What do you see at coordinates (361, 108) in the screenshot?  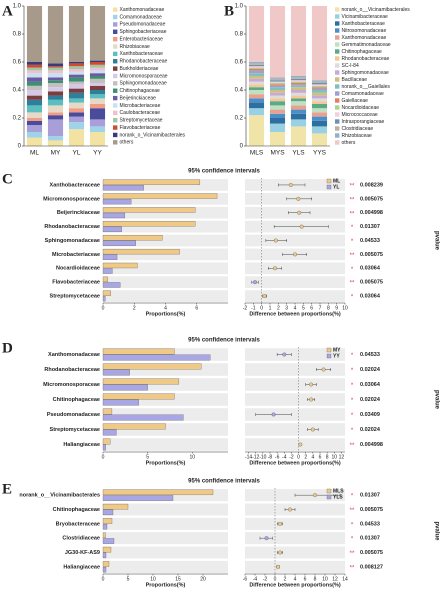 I see `legend-label: Nocardioidaceae` at bounding box center [361, 108].